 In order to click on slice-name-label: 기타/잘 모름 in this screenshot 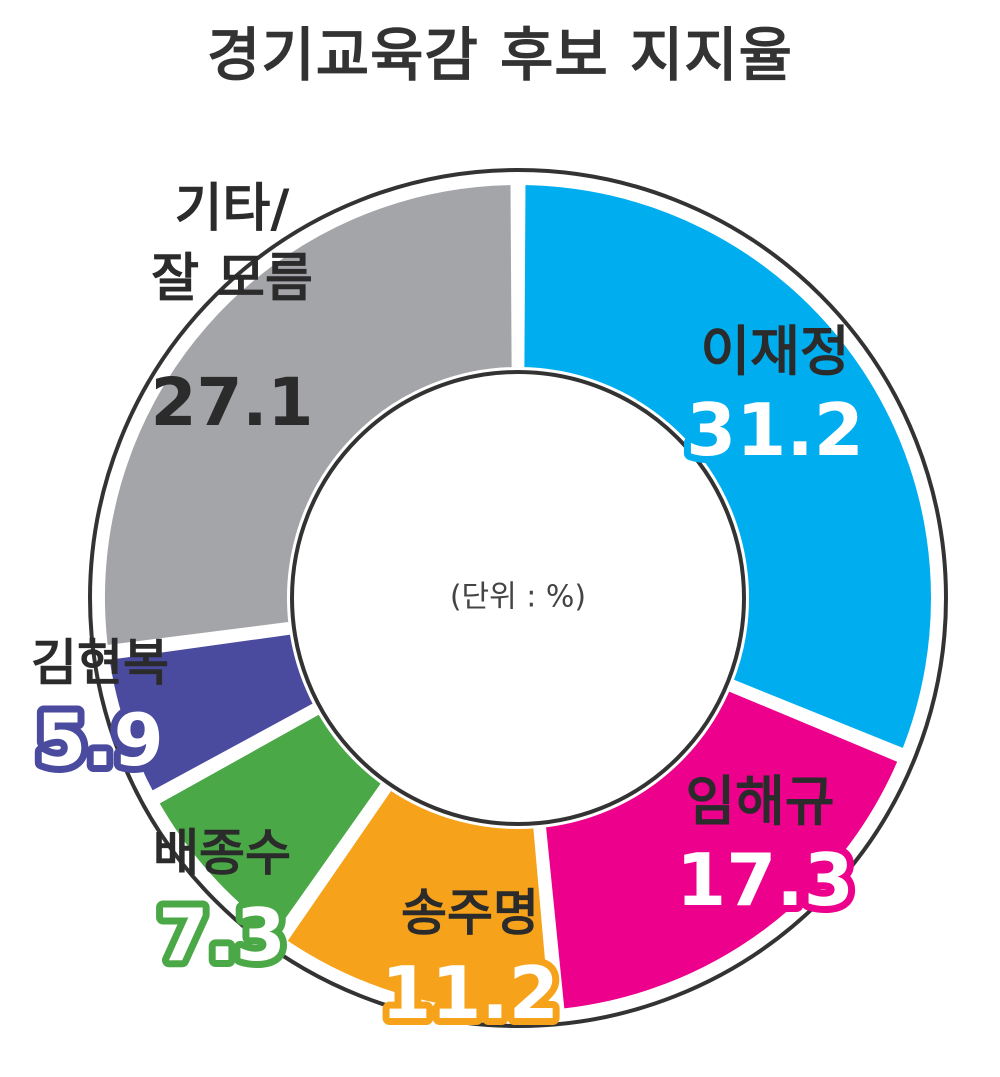, I will do `click(232, 244)`.